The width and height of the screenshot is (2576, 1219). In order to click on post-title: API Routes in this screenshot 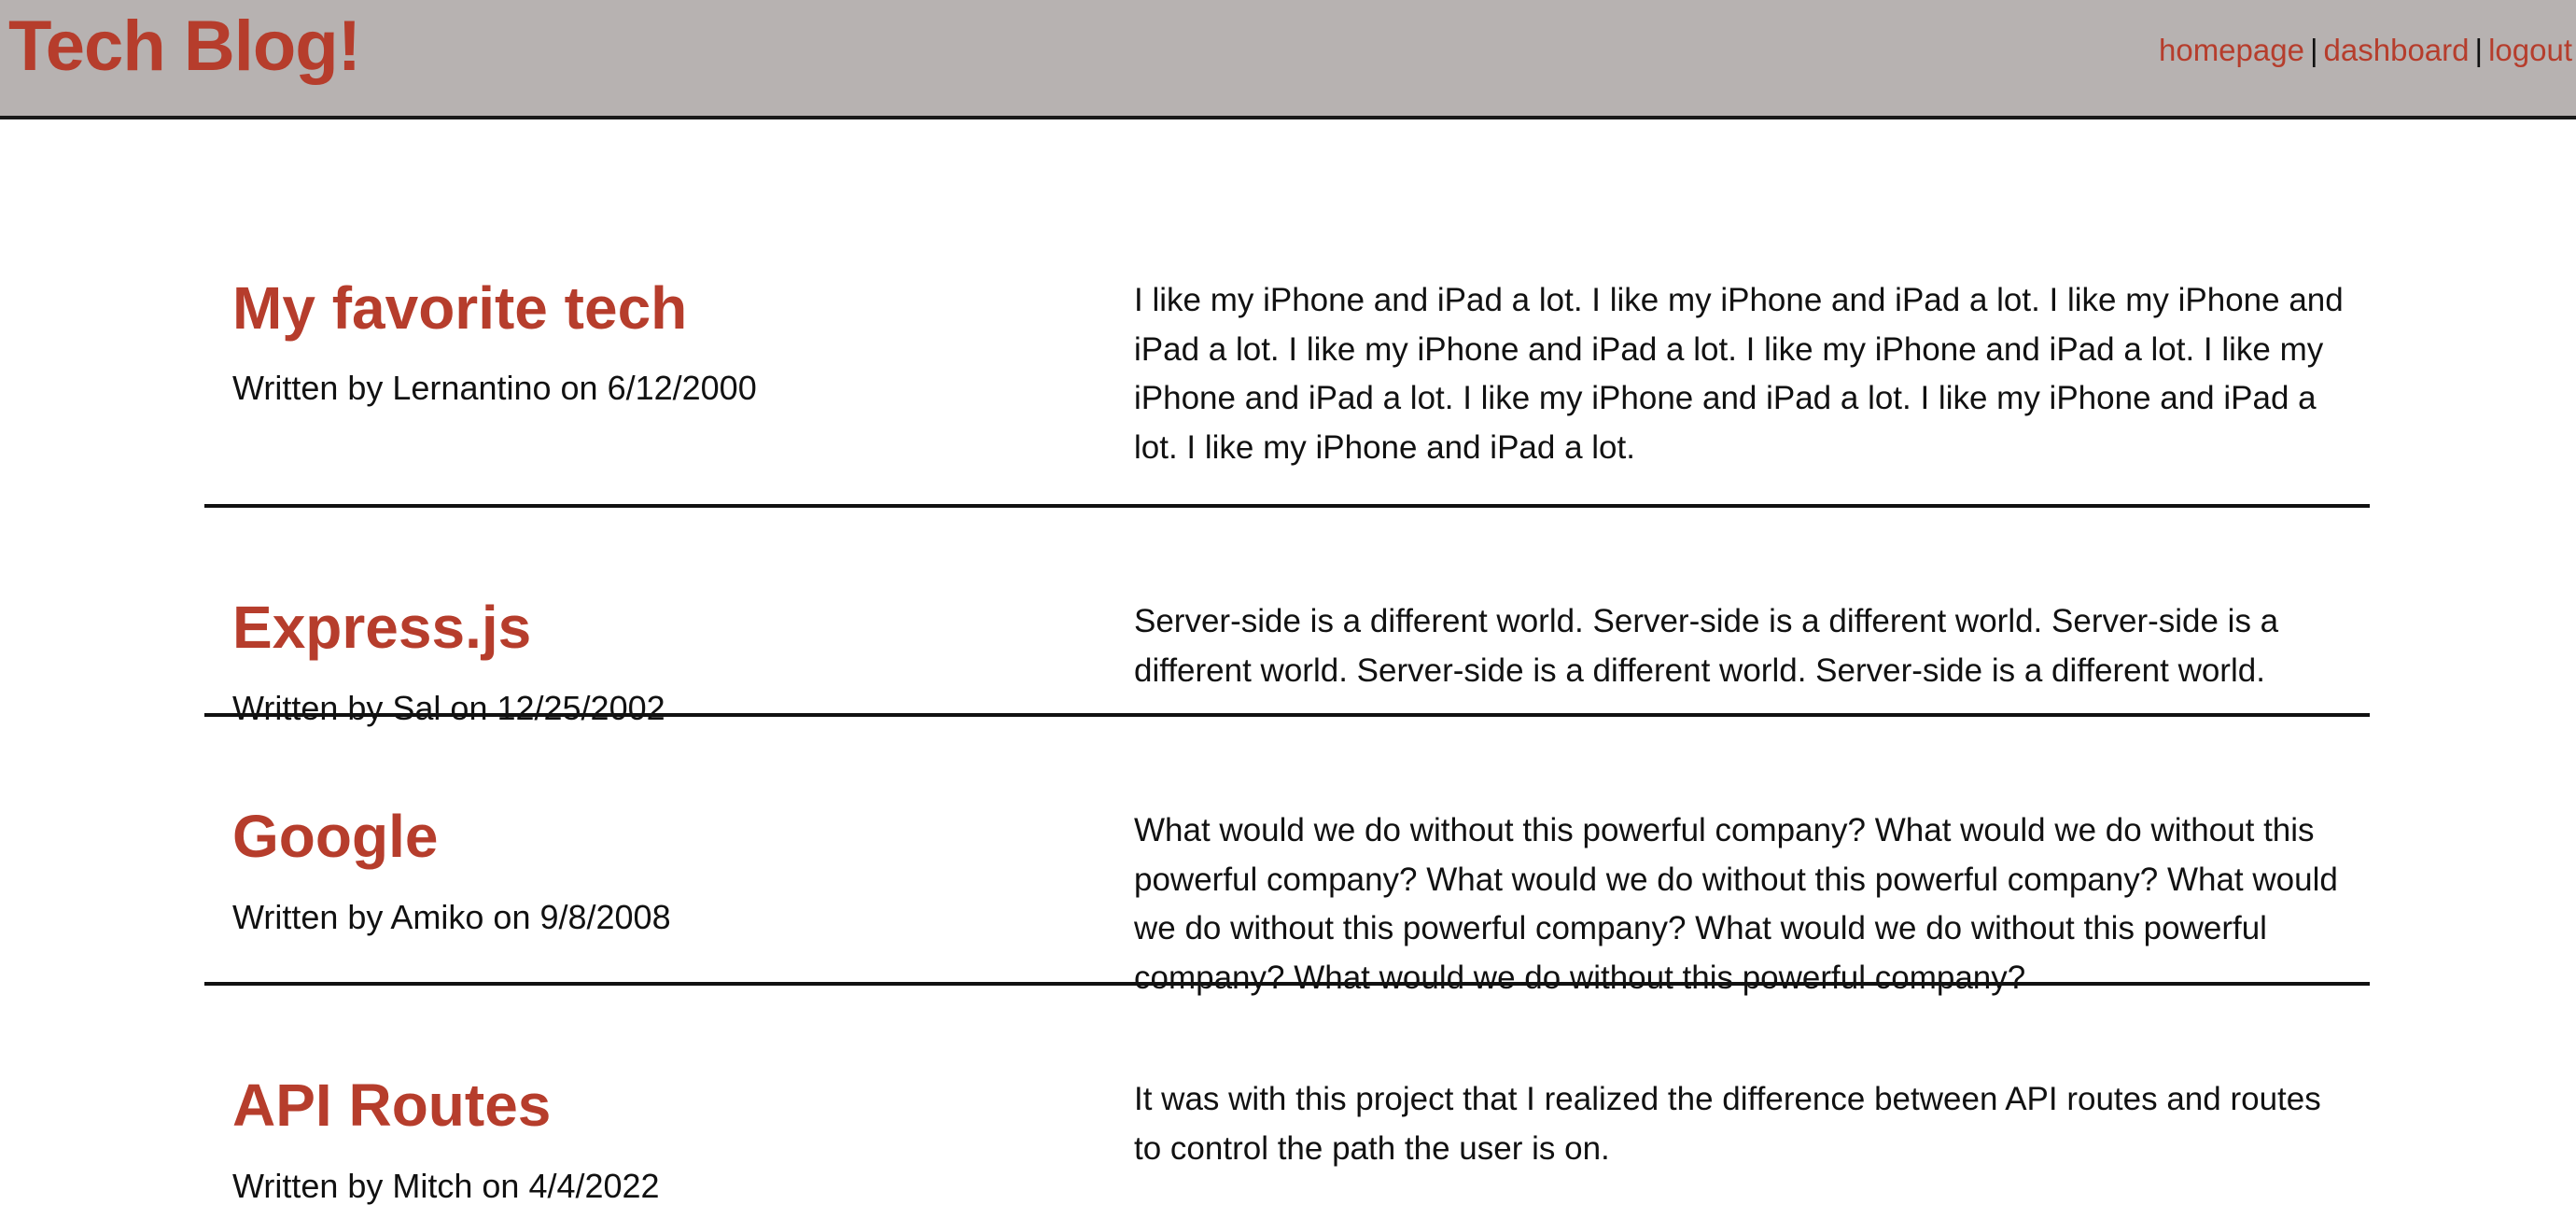, I will do `click(392, 1105)`.